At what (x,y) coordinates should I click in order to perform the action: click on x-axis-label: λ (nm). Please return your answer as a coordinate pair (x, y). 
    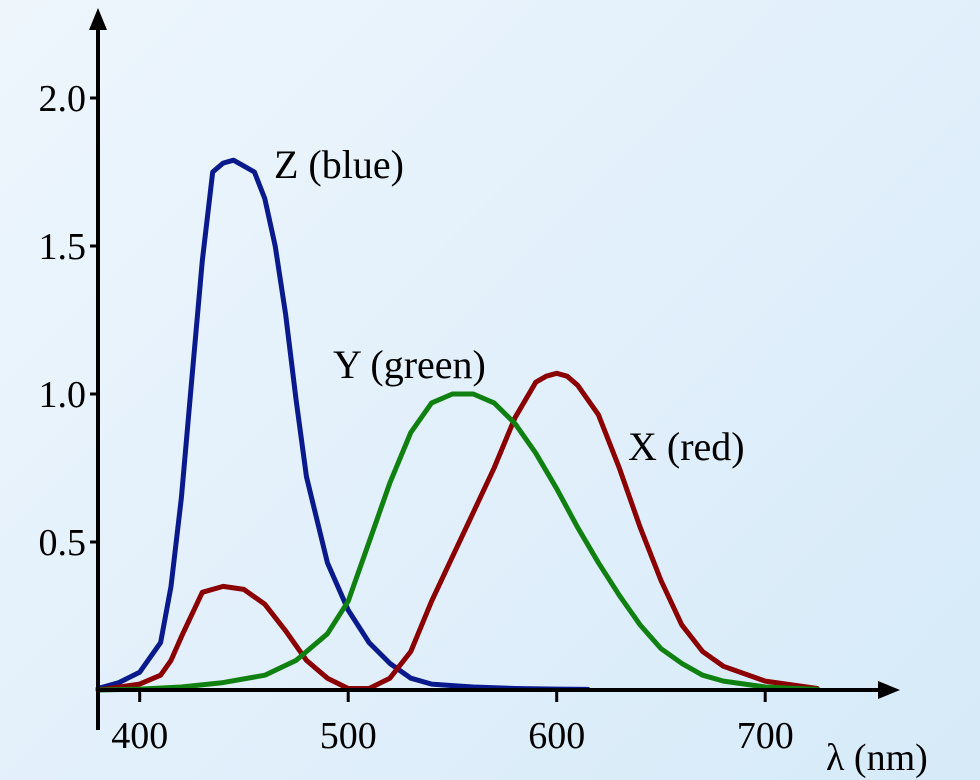
    Looking at the image, I should click on (877, 758).